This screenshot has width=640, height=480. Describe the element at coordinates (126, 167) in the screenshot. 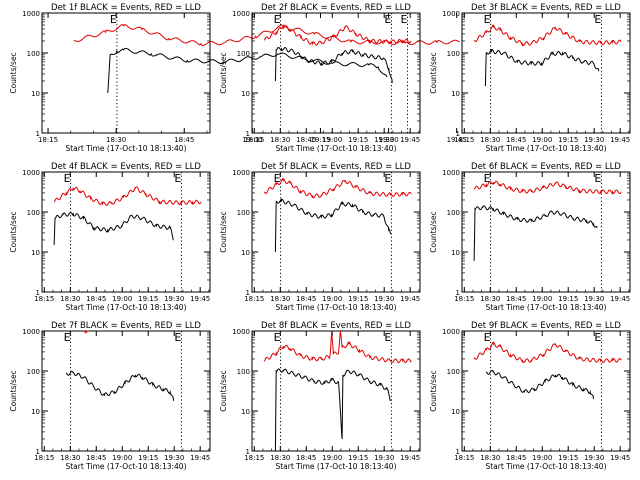

I see `chart-title: Det 4f BLACK = Events, RED = LLD` at that location.